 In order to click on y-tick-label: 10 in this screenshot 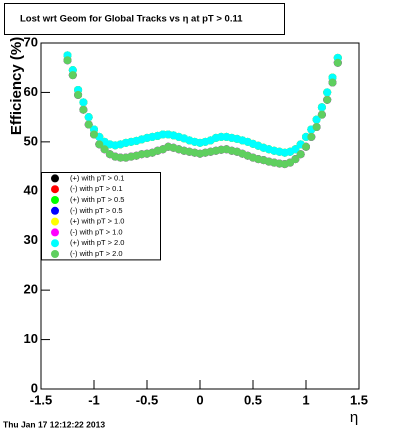, I will do `click(31, 338)`.